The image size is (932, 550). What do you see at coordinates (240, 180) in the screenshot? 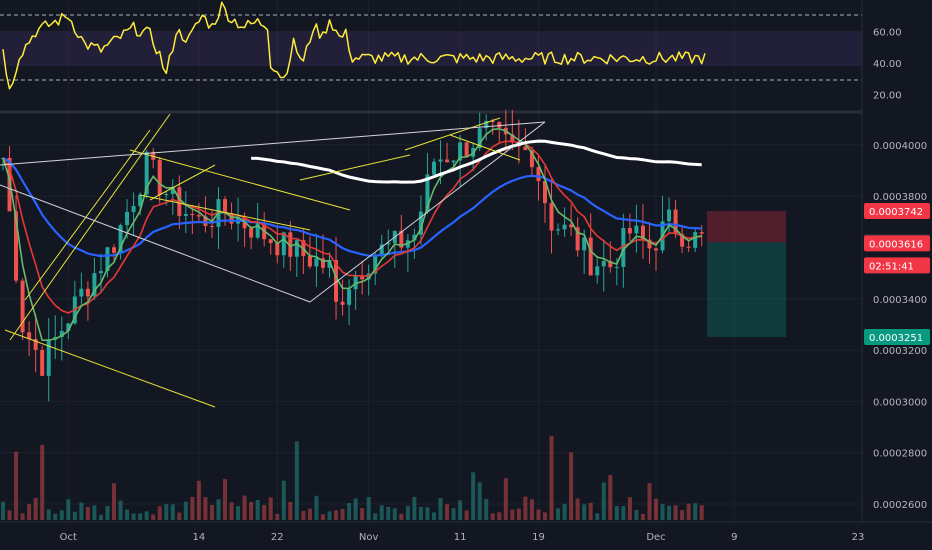
I see `yellow-channel-line-c` at bounding box center [240, 180].